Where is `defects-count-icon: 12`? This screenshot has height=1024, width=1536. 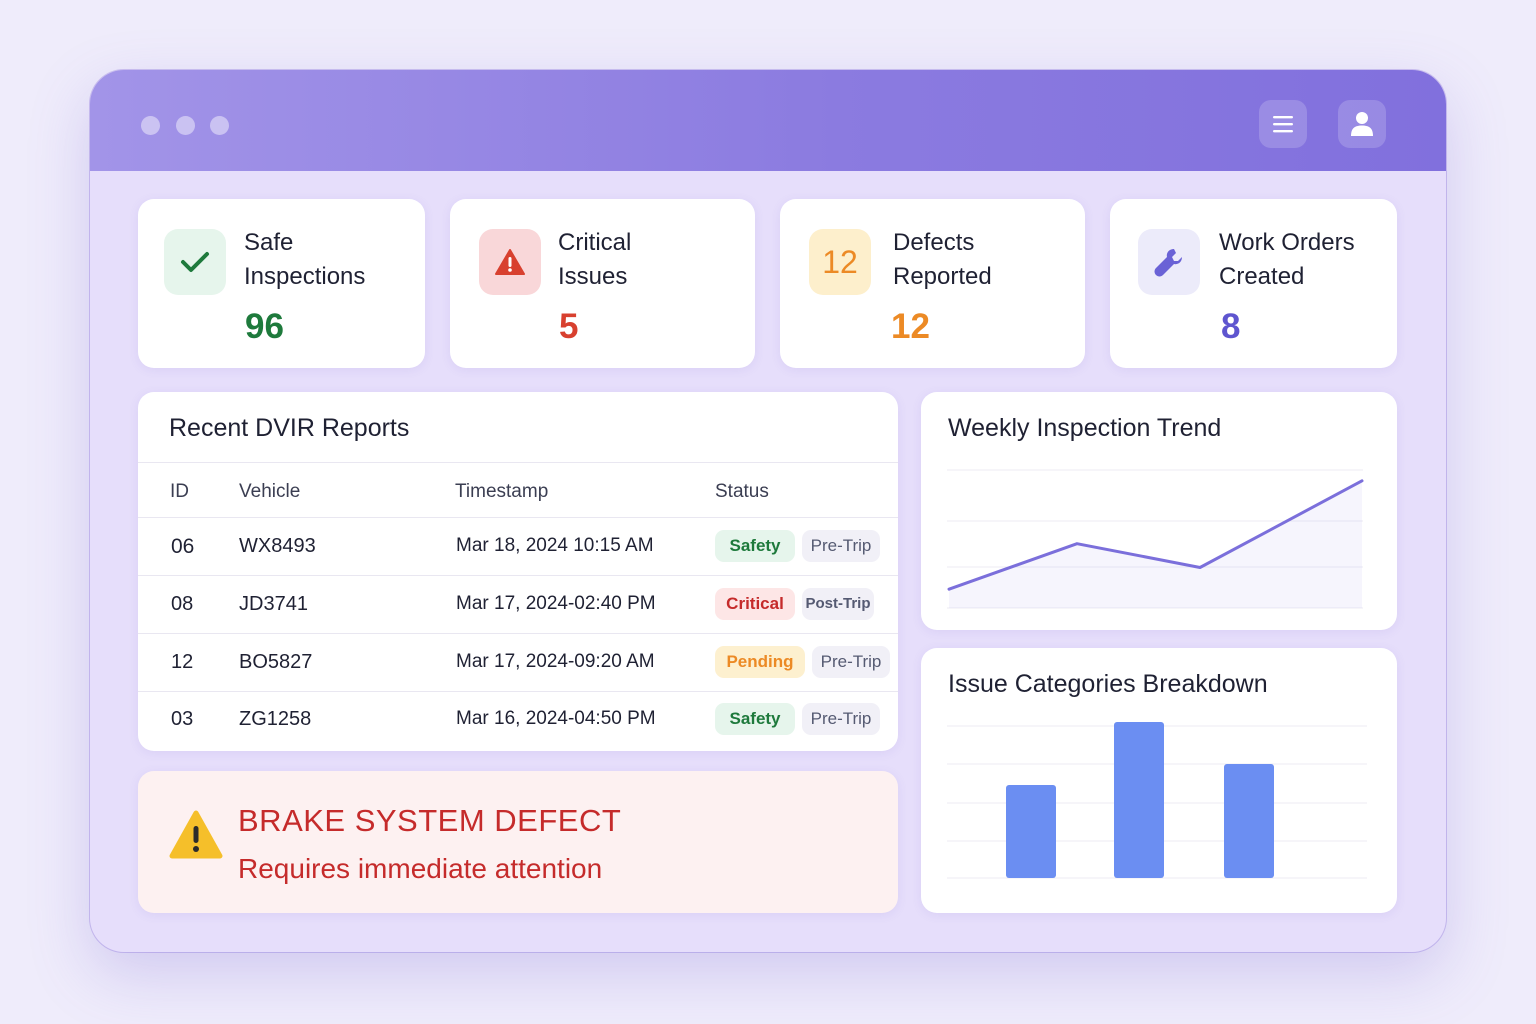 defects-count-icon: 12 is located at coordinates (840, 261).